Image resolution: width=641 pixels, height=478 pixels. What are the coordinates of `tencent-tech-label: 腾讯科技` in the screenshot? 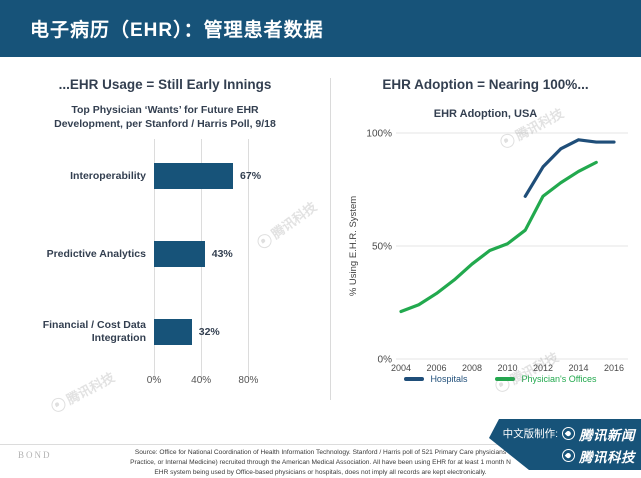 It's located at (607, 457).